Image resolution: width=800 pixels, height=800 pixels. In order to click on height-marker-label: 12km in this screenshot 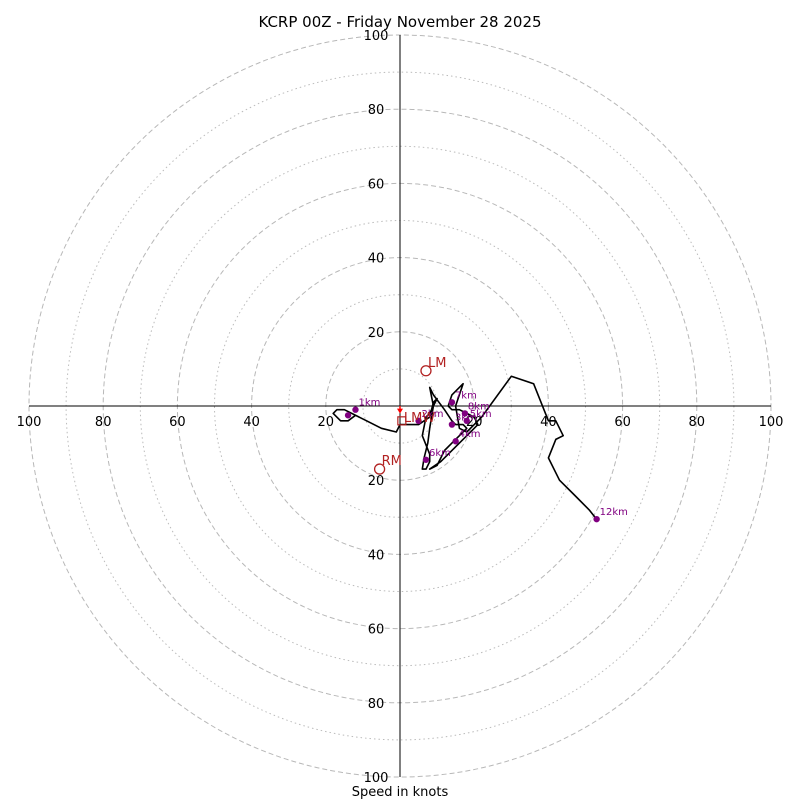, I will do `click(614, 512)`.